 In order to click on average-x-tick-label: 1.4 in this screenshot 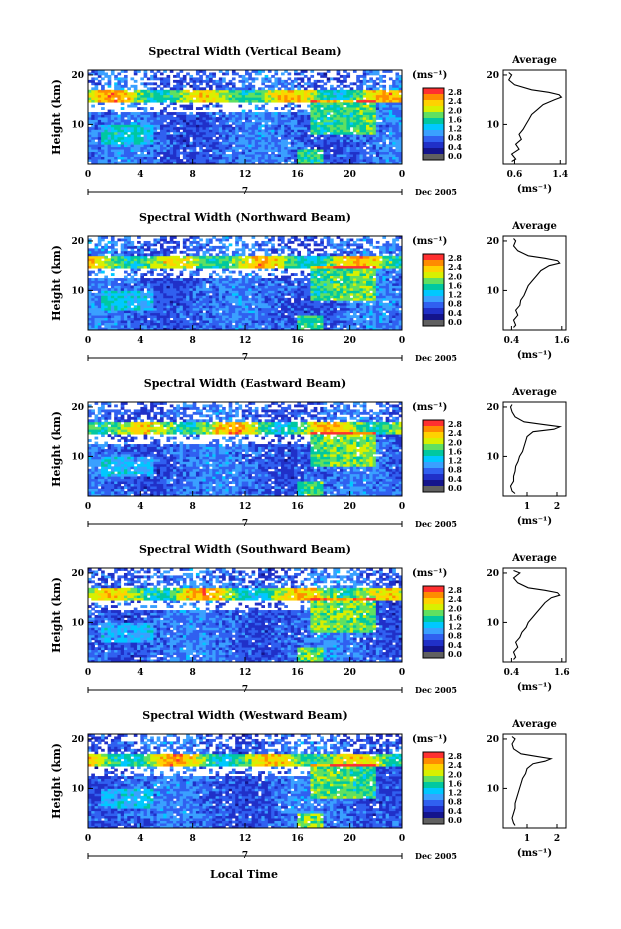, I will do `click(560, 175)`.